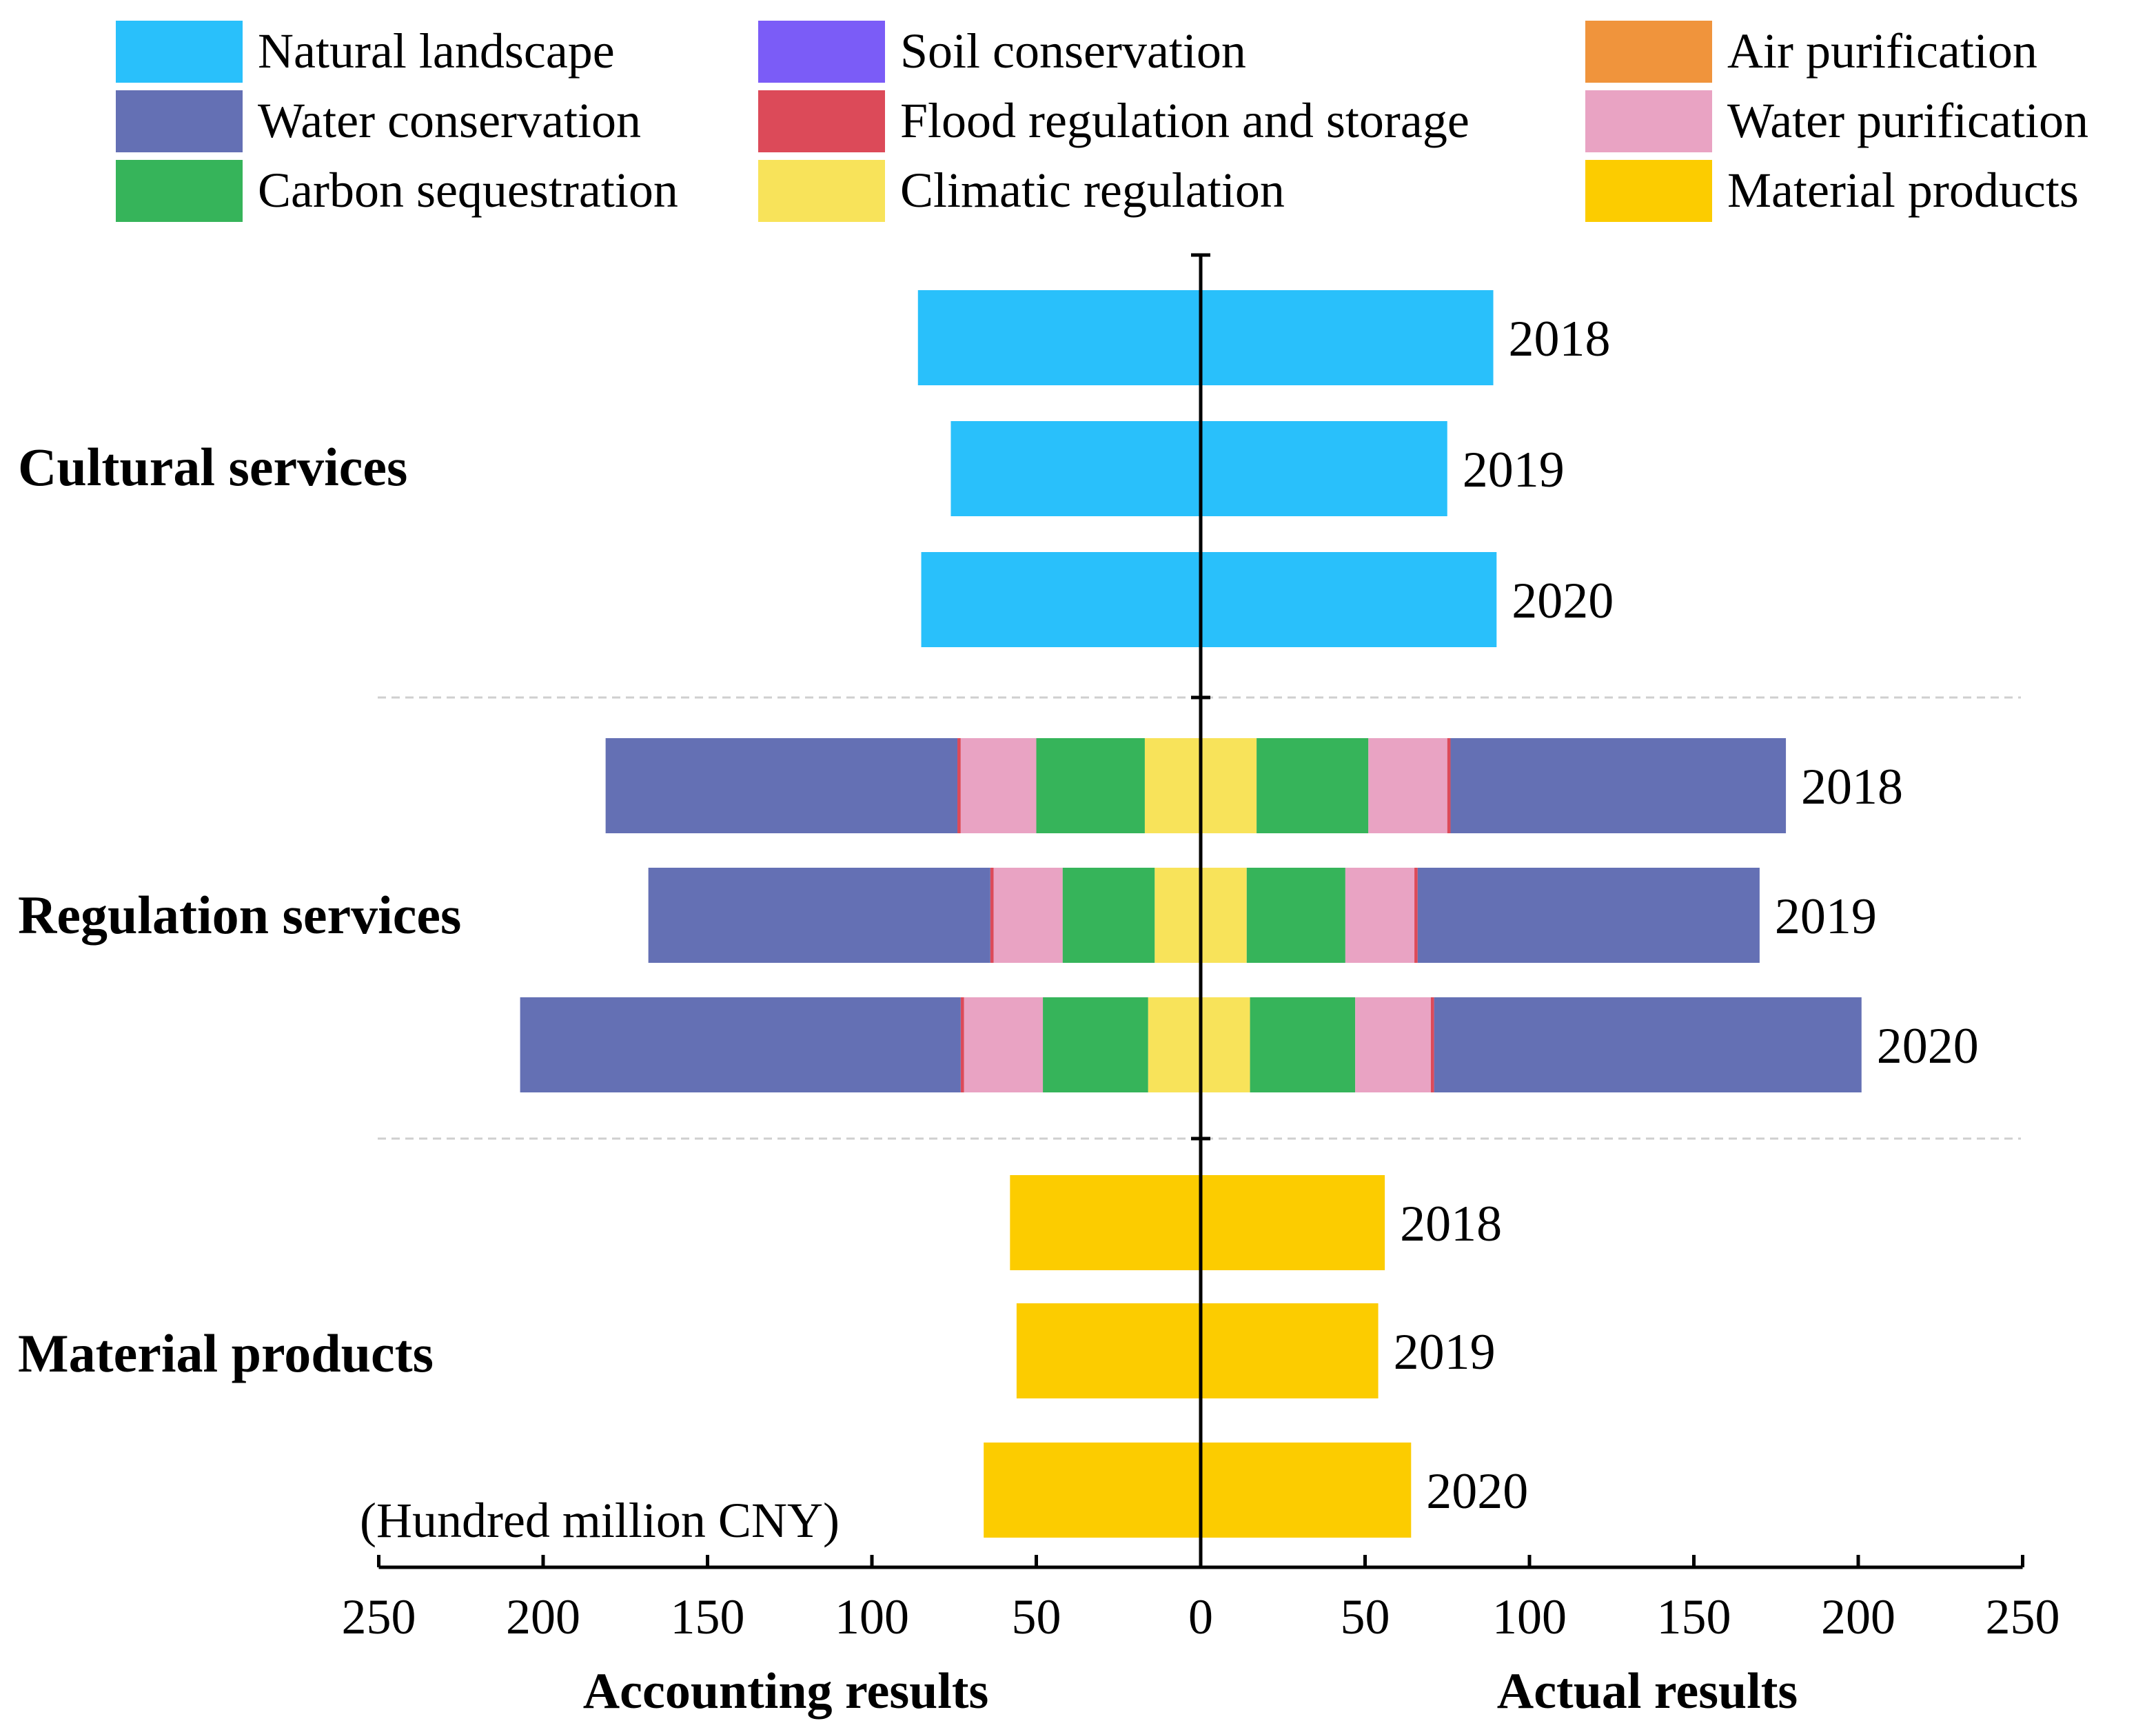  I want to click on bar-segment-actual-regulation-services-2019-flood-regulation-and-storage, so click(1416, 915).